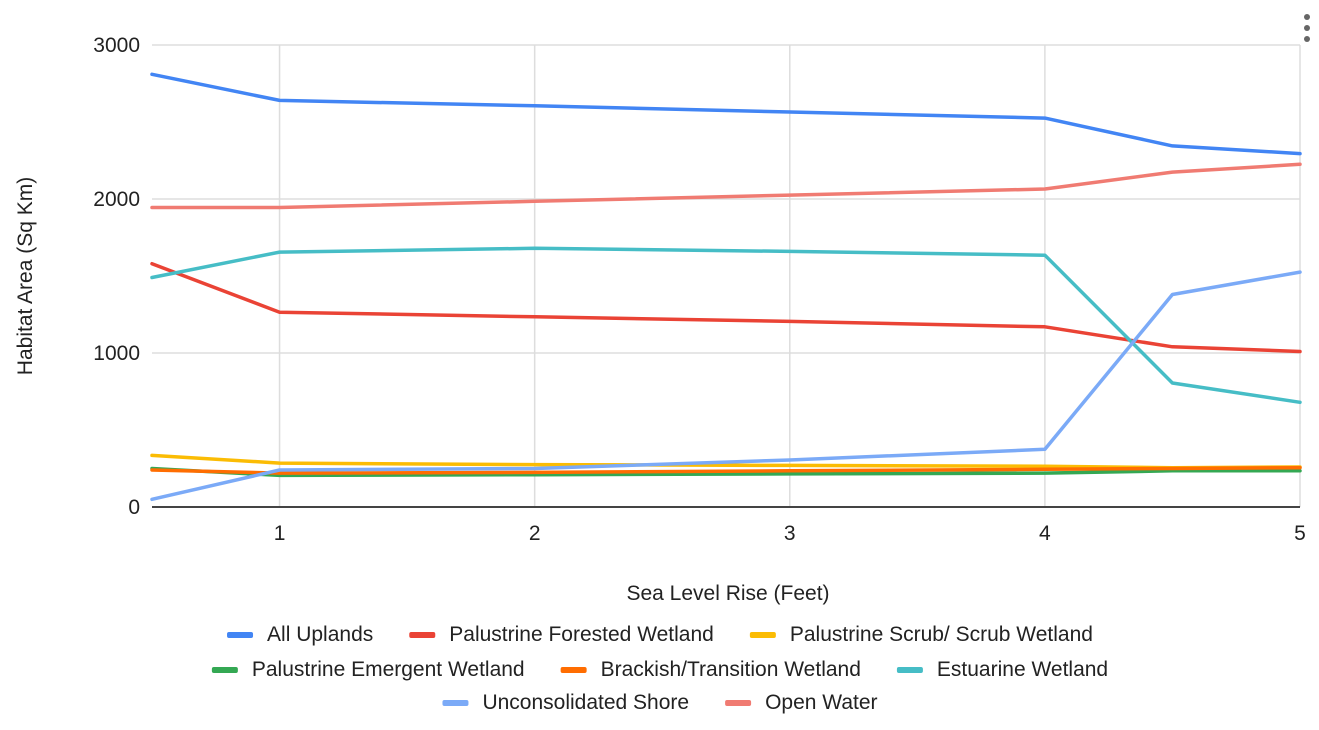 Image resolution: width=1319 pixels, height=730 pixels. Describe the element at coordinates (1307, 30) in the screenshot. I see `more-options-icon` at that location.